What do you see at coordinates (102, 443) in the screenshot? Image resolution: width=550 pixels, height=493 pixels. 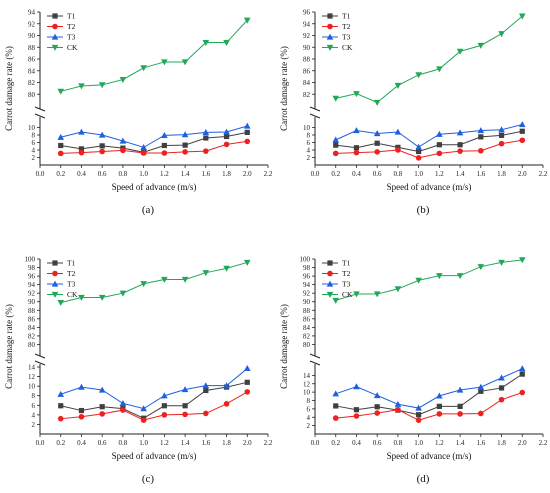 I see `x-tick-label: 0.6` at bounding box center [102, 443].